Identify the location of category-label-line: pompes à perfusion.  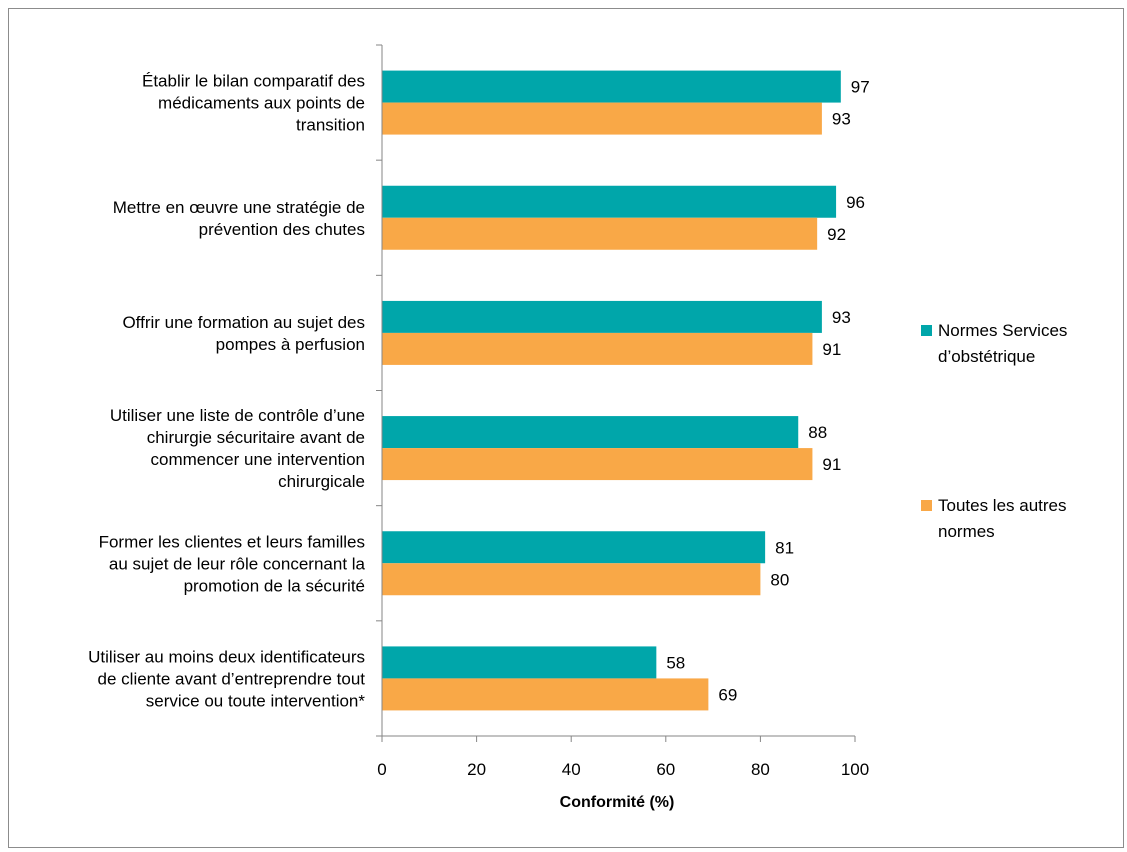
(290, 344).